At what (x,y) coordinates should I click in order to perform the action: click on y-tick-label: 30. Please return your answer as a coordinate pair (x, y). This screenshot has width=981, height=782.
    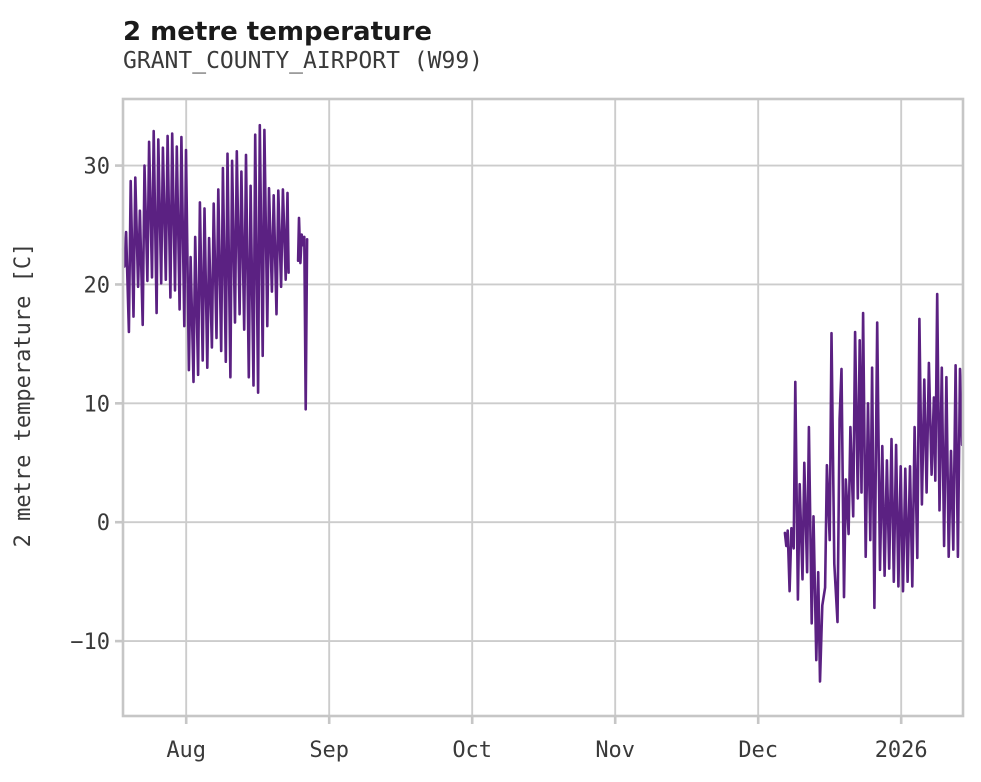
    Looking at the image, I should click on (97, 167).